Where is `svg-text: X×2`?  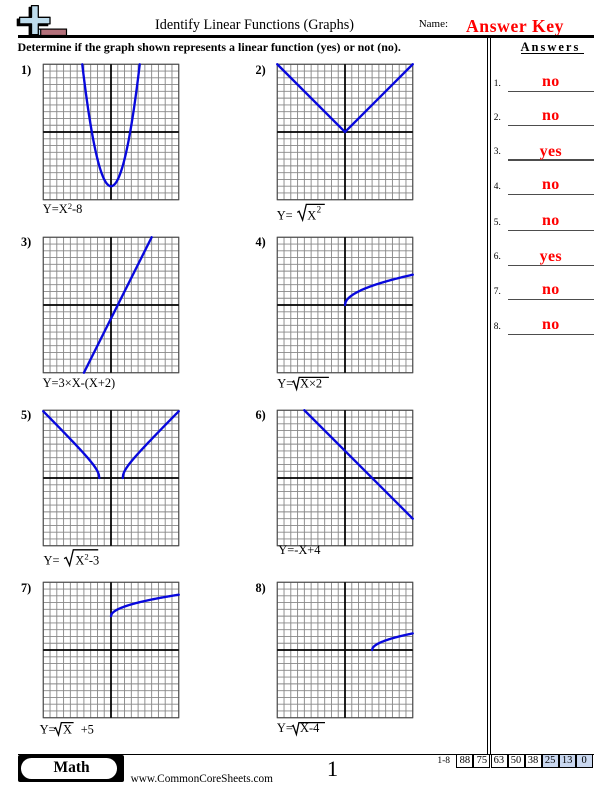 svg-text: X×2 is located at coordinates (311, 384).